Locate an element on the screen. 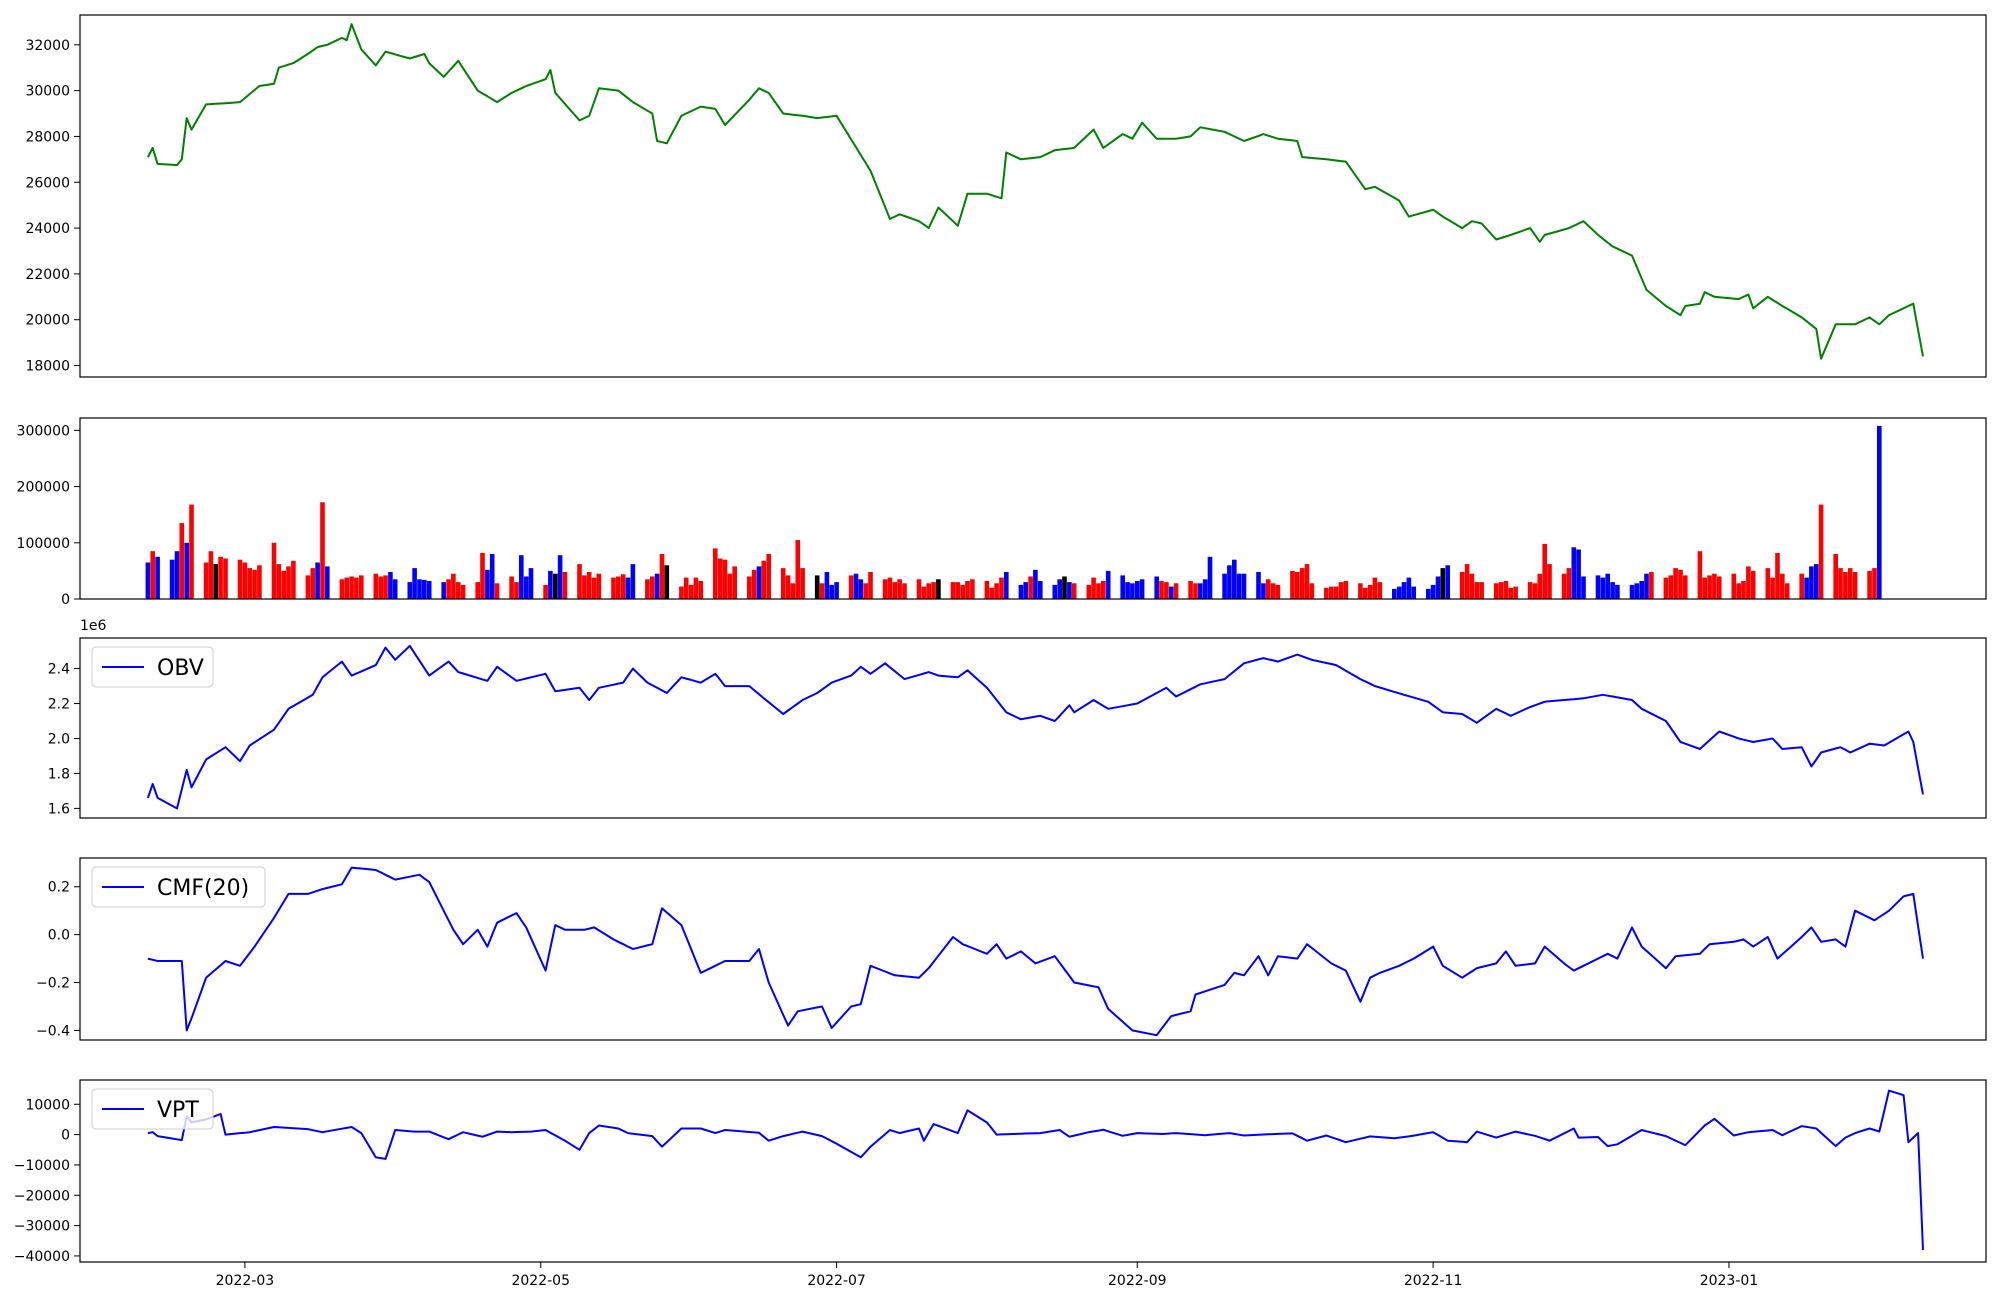 The height and width of the screenshot is (1305, 2000). y-tick-label: 300000 is located at coordinates (43, 431).